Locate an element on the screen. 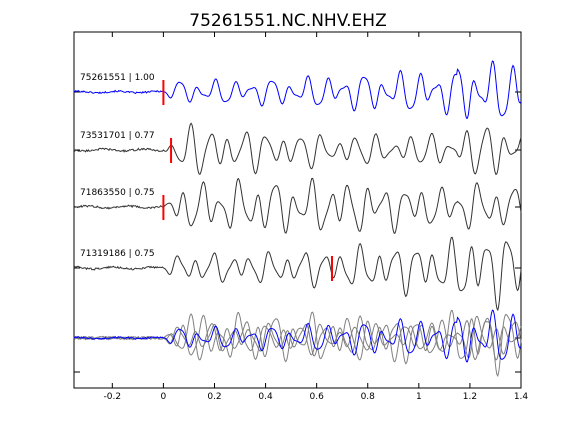  x-tick-label: 0.8 is located at coordinates (368, 397).